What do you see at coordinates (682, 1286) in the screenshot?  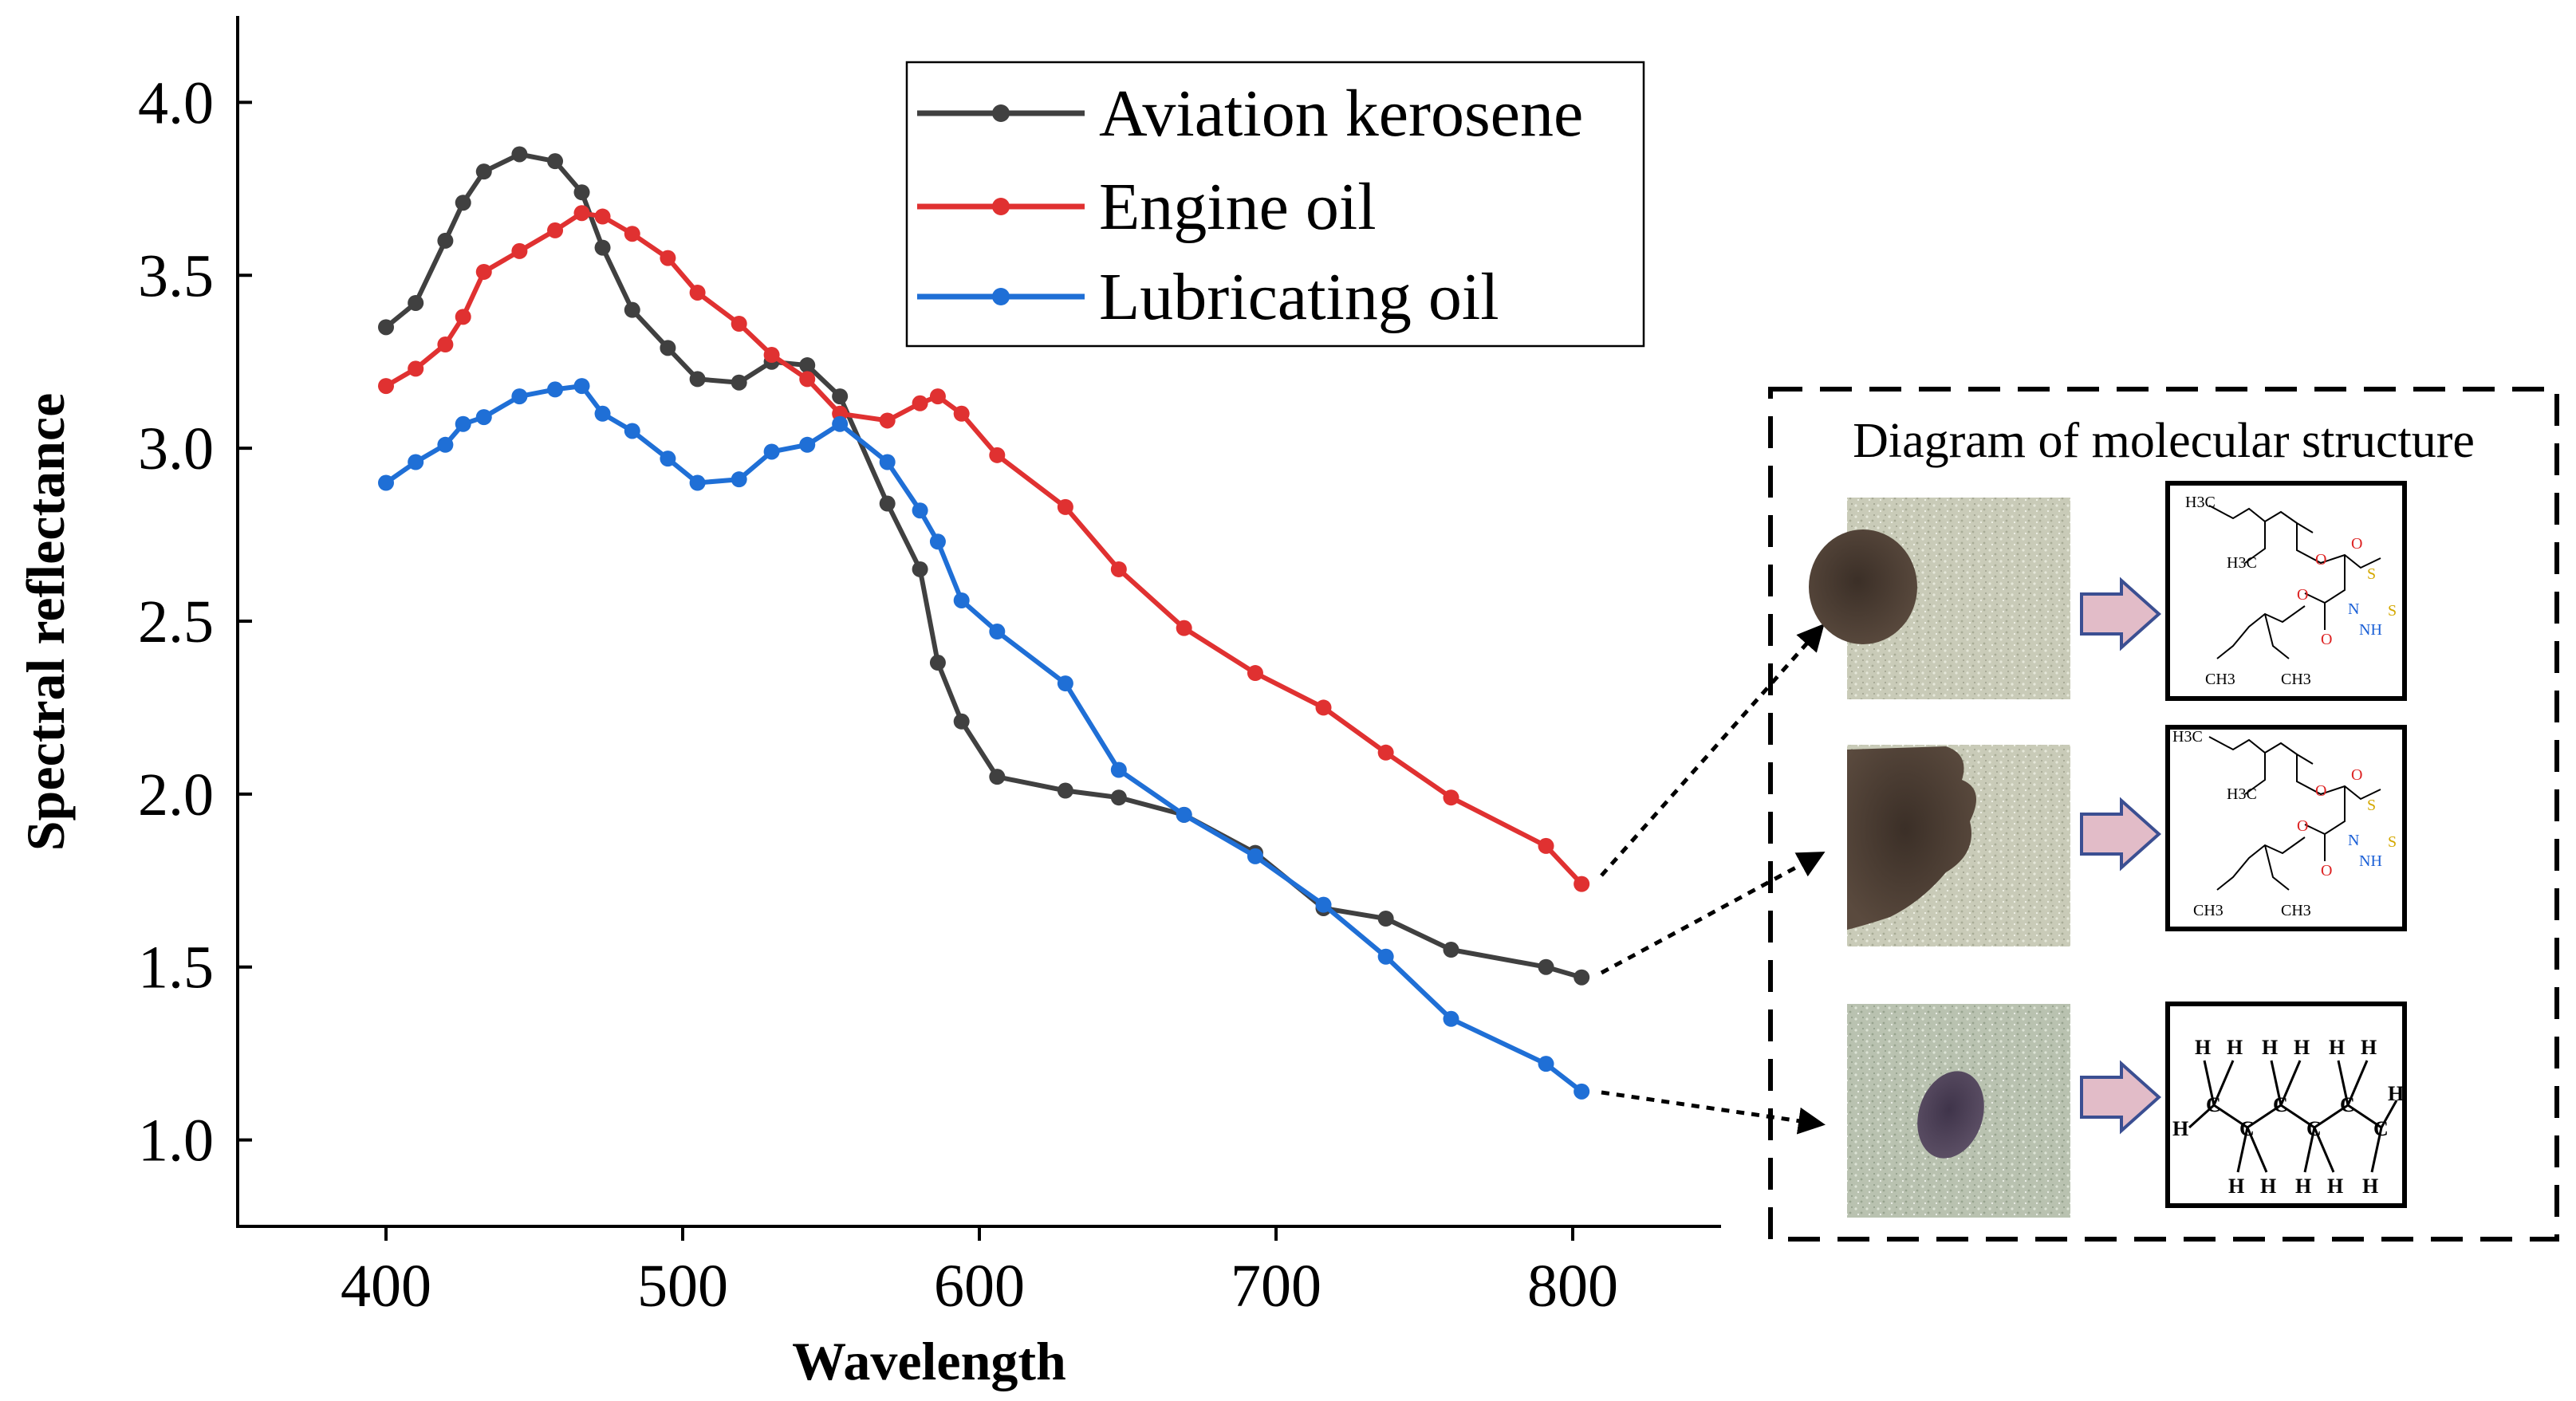 I see `x-tick-label: 500` at bounding box center [682, 1286].